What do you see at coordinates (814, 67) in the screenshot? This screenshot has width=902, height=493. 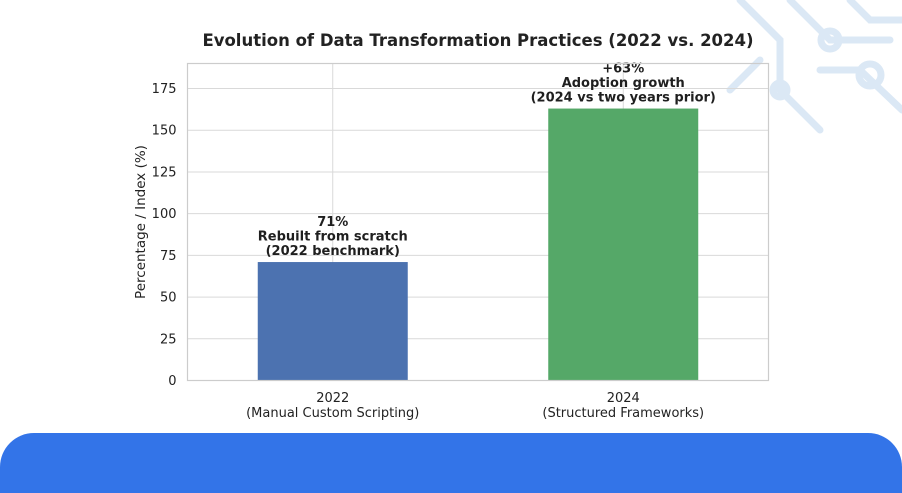 I see `circuit-decoration` at bounding box center [814, 67].